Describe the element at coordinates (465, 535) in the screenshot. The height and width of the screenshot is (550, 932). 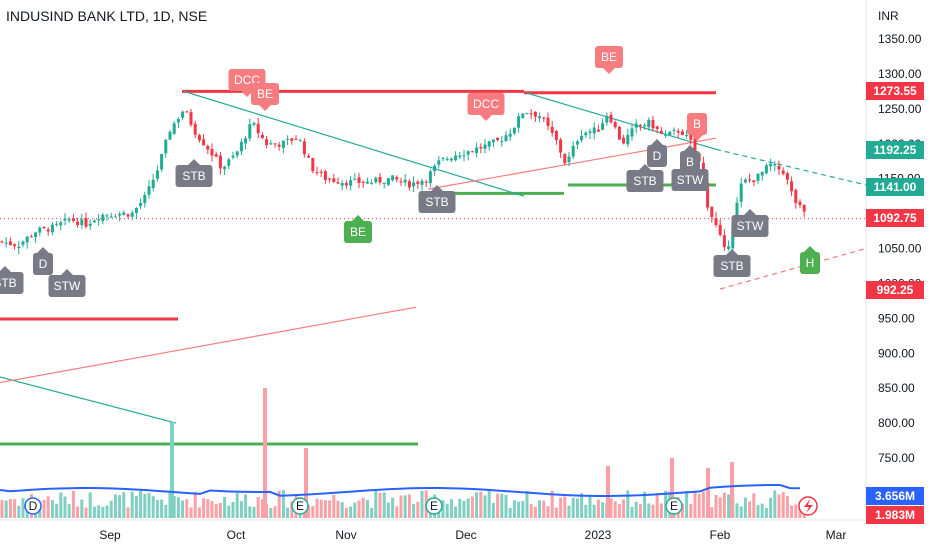
I see `x-tick-label: Dec` at that location.